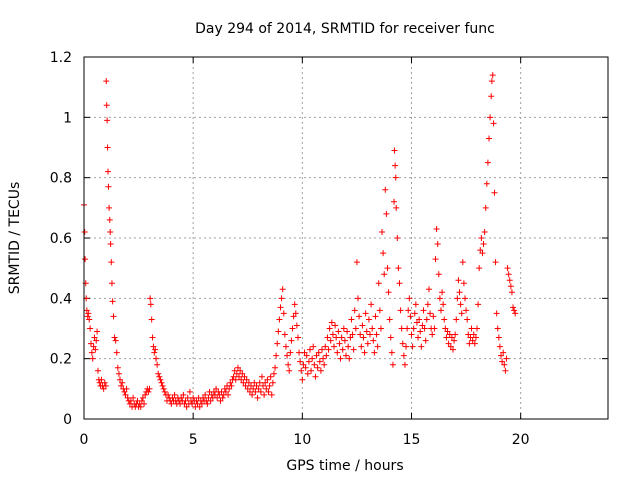  I want to click on y-tick-label: 0.4, so click(61, 299).